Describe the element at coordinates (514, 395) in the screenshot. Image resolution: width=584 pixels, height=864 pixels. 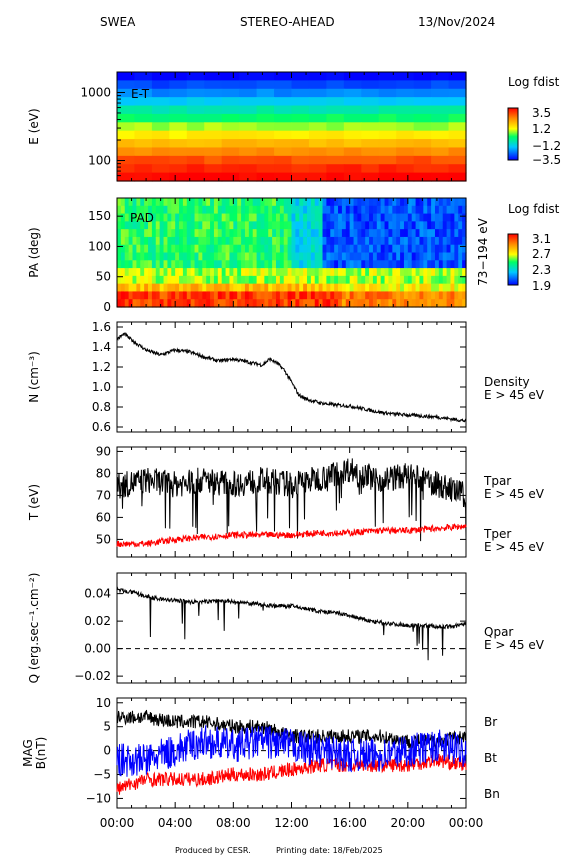
I see `density-legend-sub: E > 45 eV` at that location.